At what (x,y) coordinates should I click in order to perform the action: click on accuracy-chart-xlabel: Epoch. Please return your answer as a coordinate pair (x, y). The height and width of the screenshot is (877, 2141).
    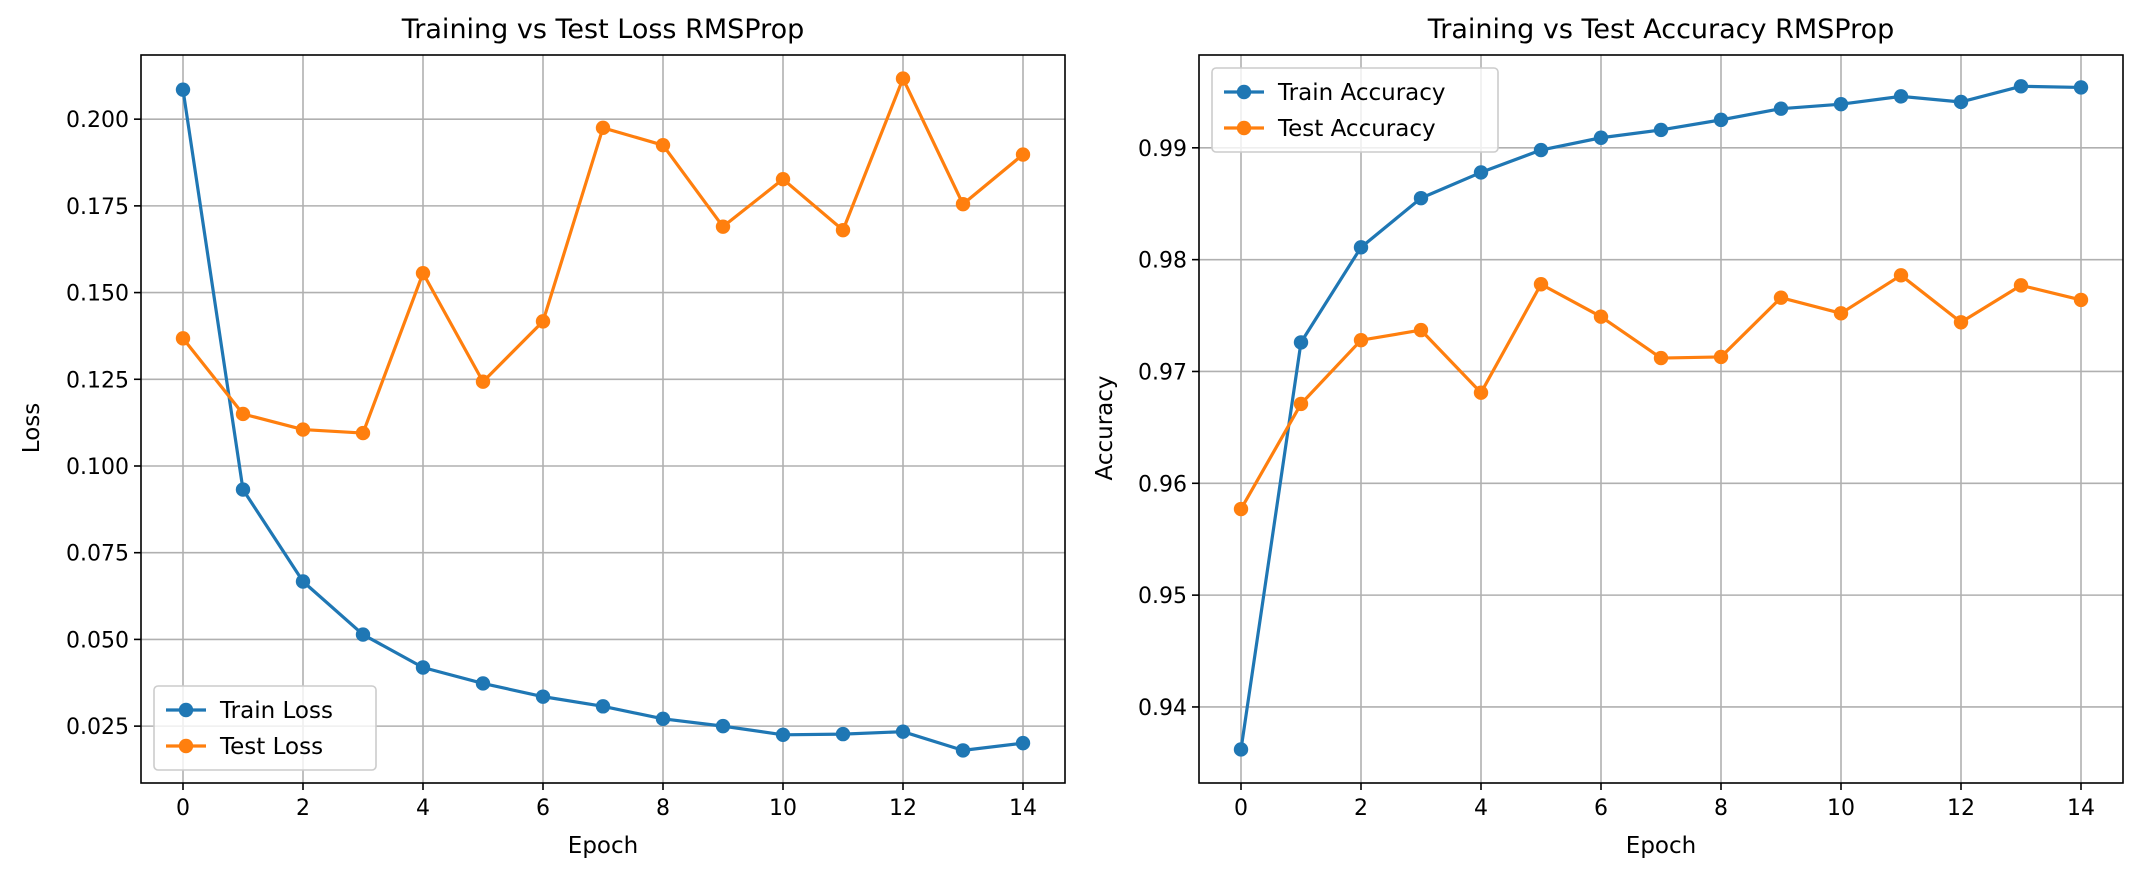
    Looking at the image, I should click on (1661, 846).